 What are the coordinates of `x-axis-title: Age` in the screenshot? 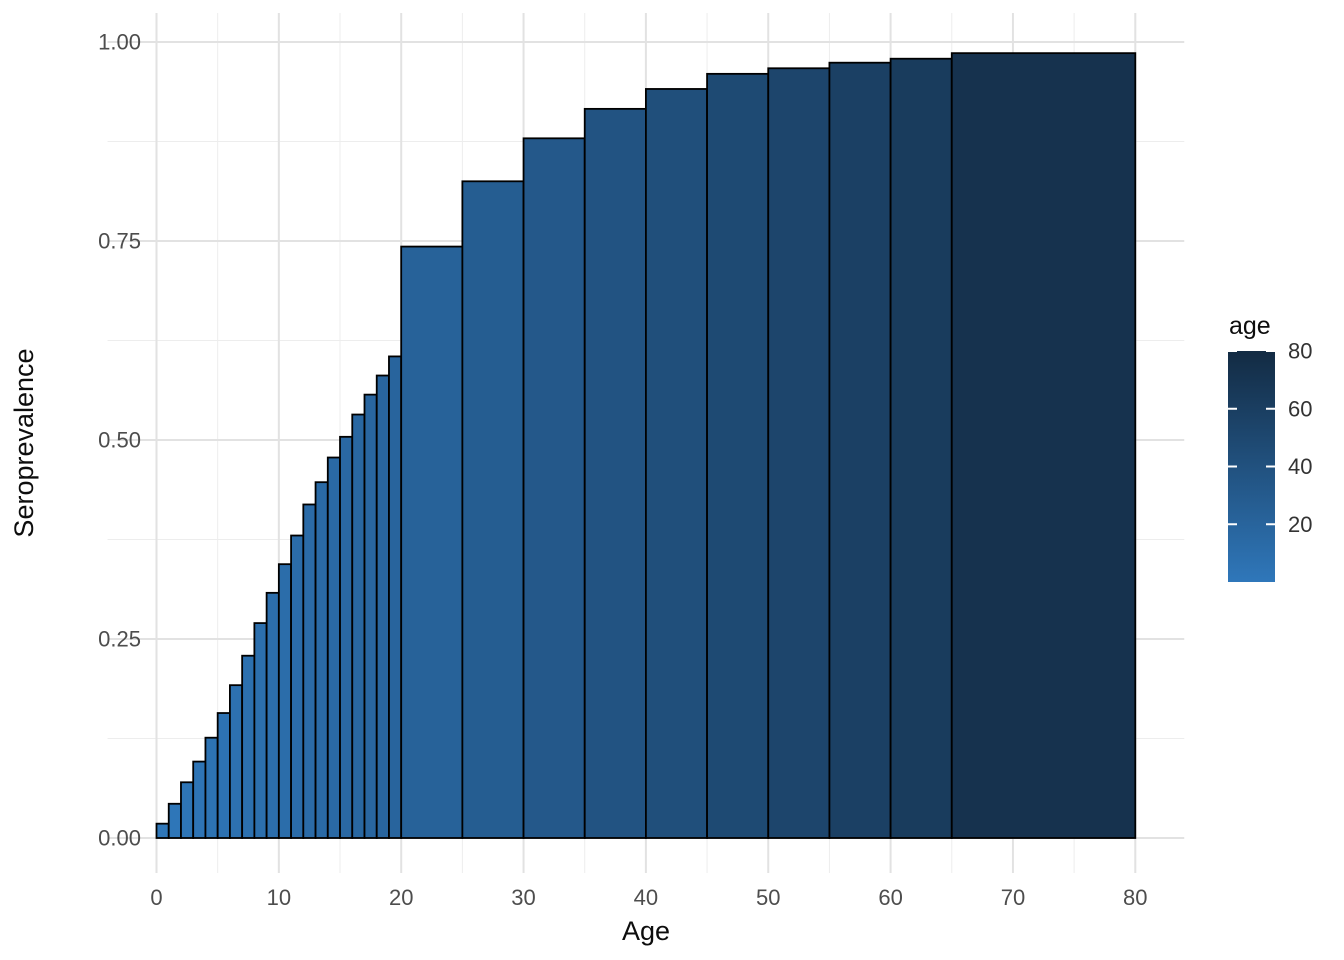 It's located at (646, 931).